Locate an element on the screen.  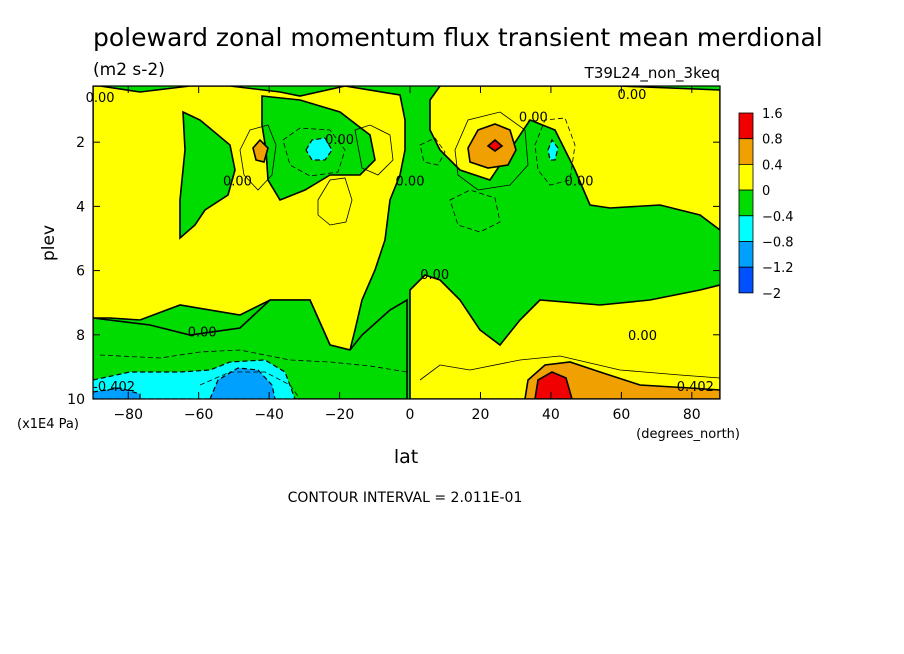
x-tick-label: −40 is located at coordinates (269, 415).